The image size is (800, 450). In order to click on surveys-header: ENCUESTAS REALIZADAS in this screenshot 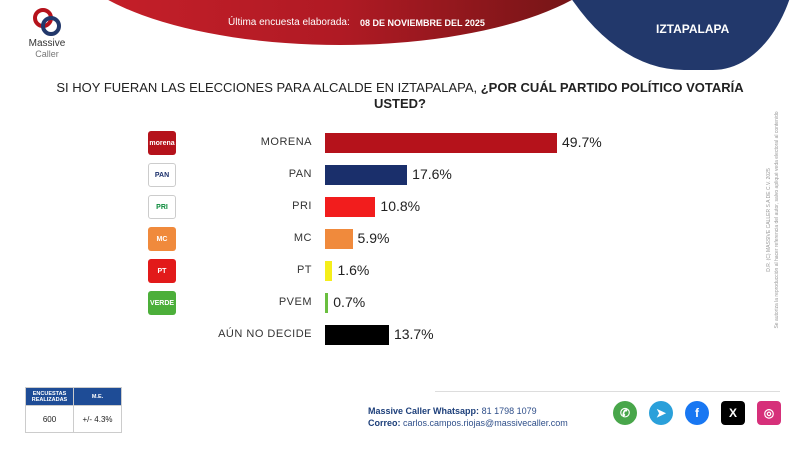, I will do `click(49, 396)`.